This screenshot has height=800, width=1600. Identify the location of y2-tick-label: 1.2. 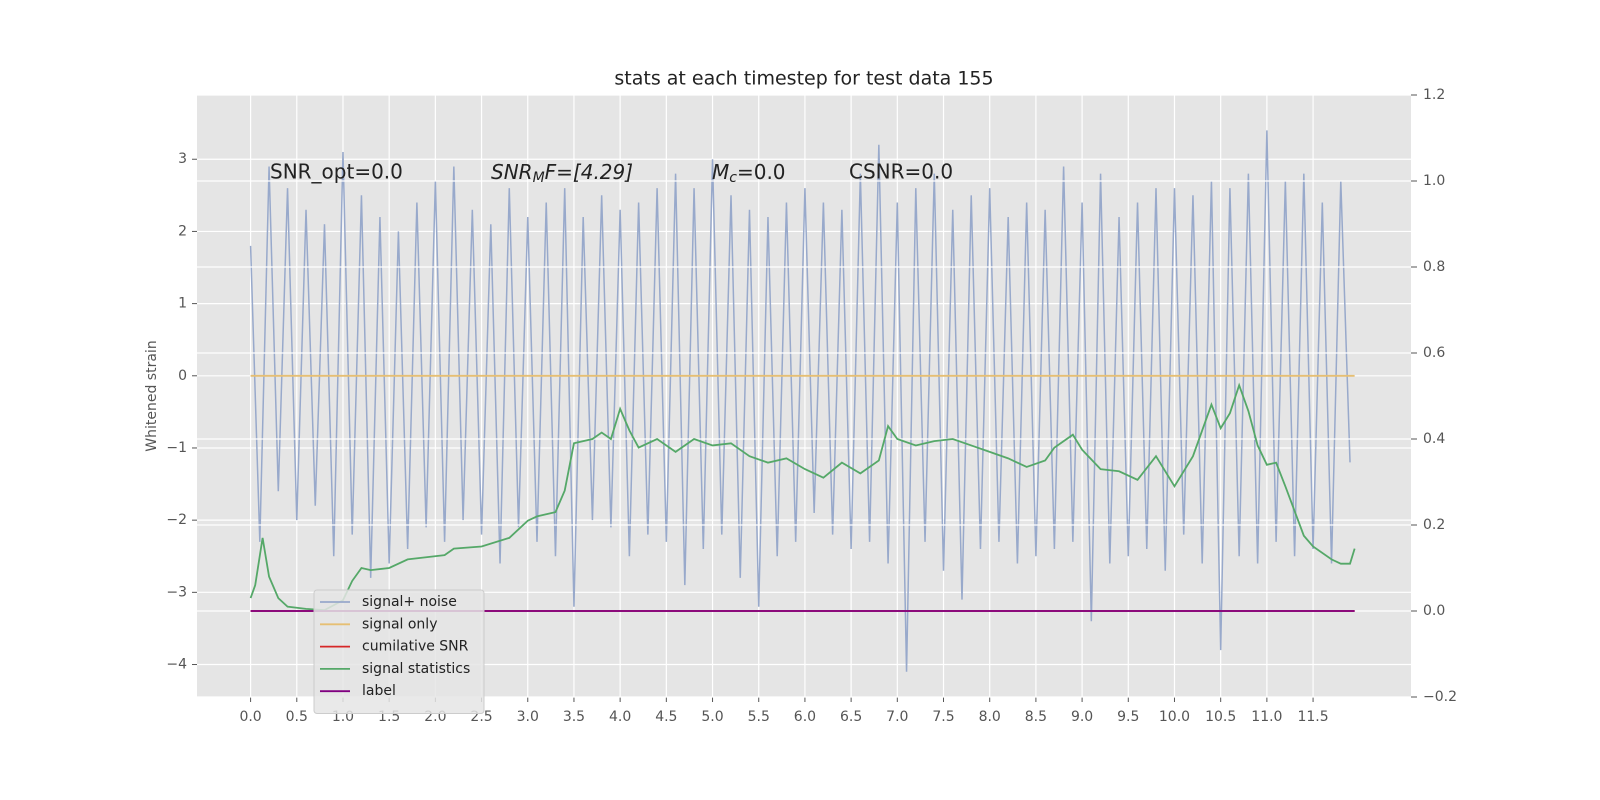
(1434, 95).